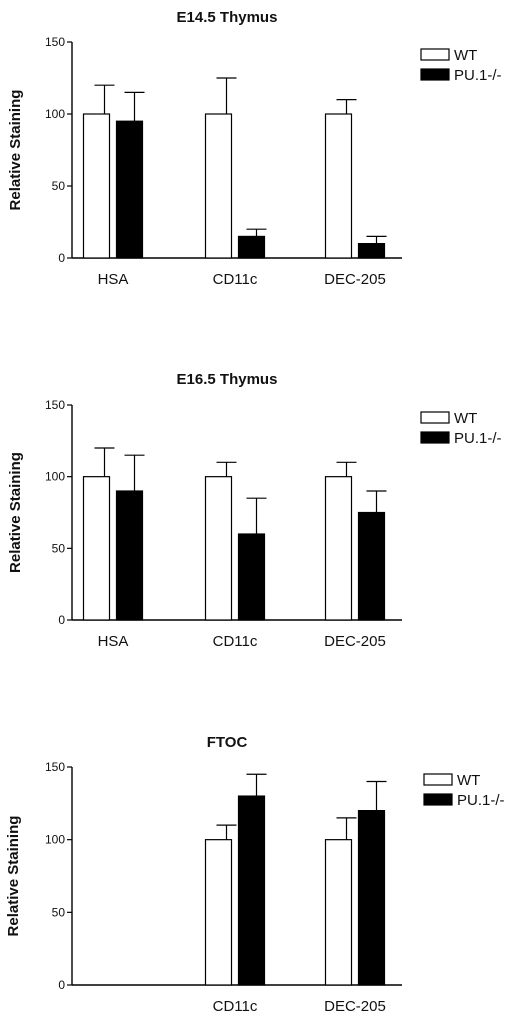 The height and width of the screenshot is (1016, 520). What do you see at coordinates (227, 742) in the screenshot?
I see `chart-title: FTOC` at bounding box center [227, 742].